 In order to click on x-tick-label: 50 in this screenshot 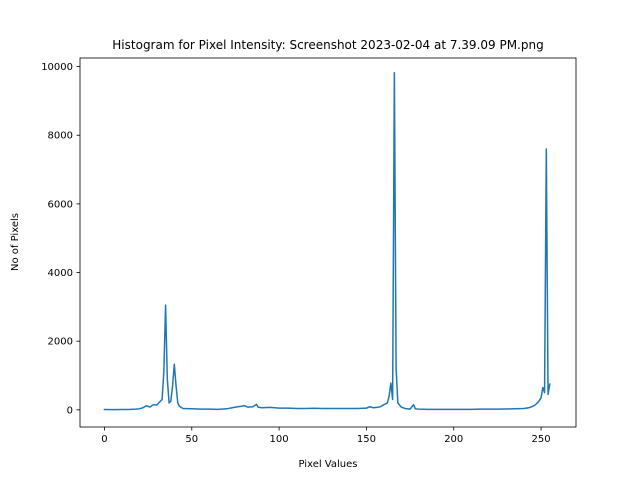, I will do `click(191, 439)`.